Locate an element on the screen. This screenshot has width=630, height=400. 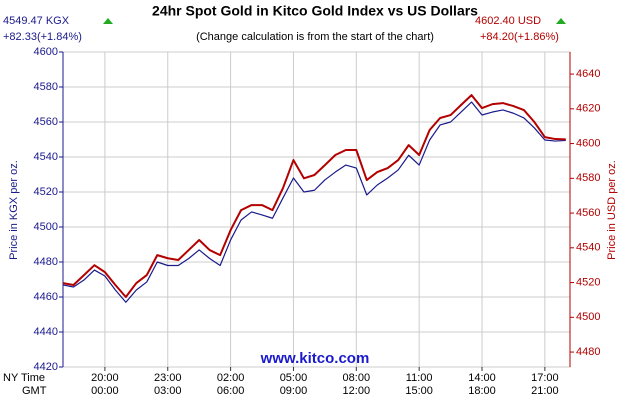
x-tick-label: 17:00 is located at coordinates (545, 378).